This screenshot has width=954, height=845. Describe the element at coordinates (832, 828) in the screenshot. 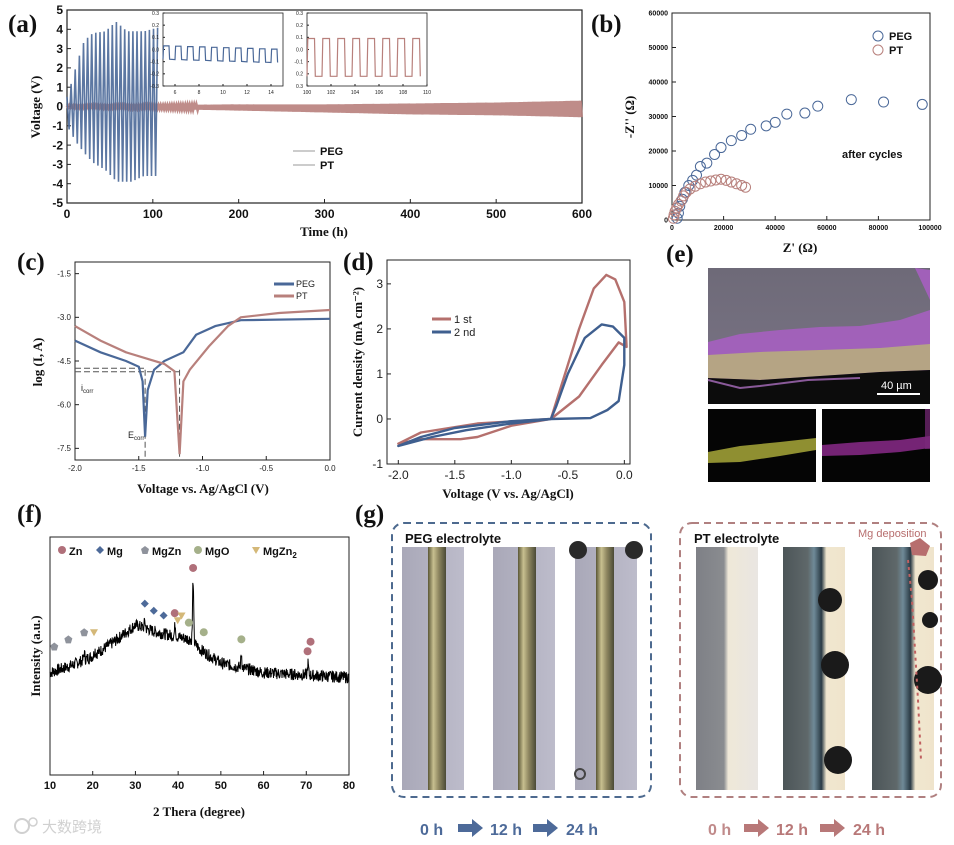

I see `arrow-right-icon` at that location.